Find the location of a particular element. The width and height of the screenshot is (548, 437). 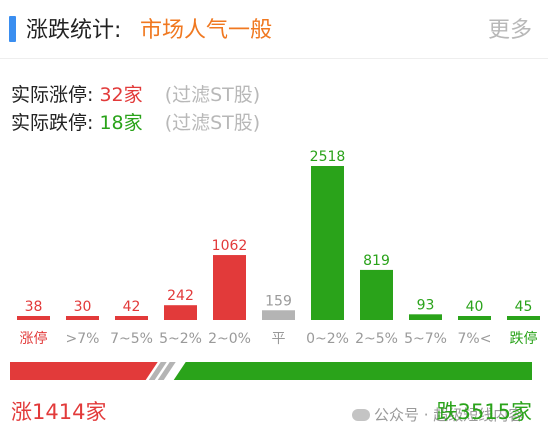

watermark-text: 公众号 · 超级短线内容 is located at coordinates (449, 415).